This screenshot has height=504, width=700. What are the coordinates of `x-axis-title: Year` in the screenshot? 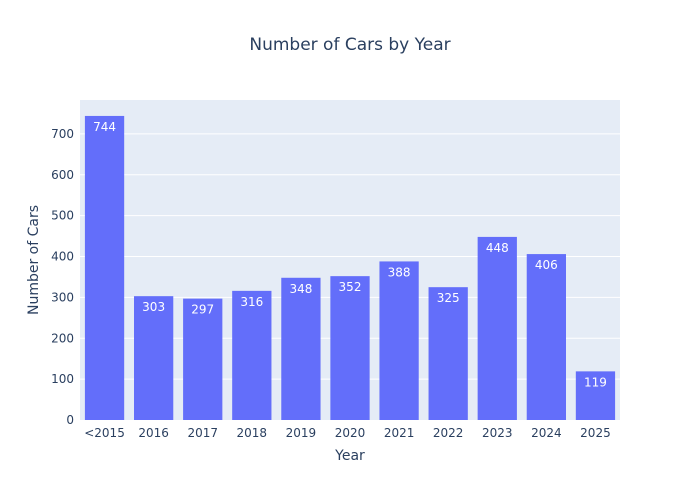 It's located at (349, 456).